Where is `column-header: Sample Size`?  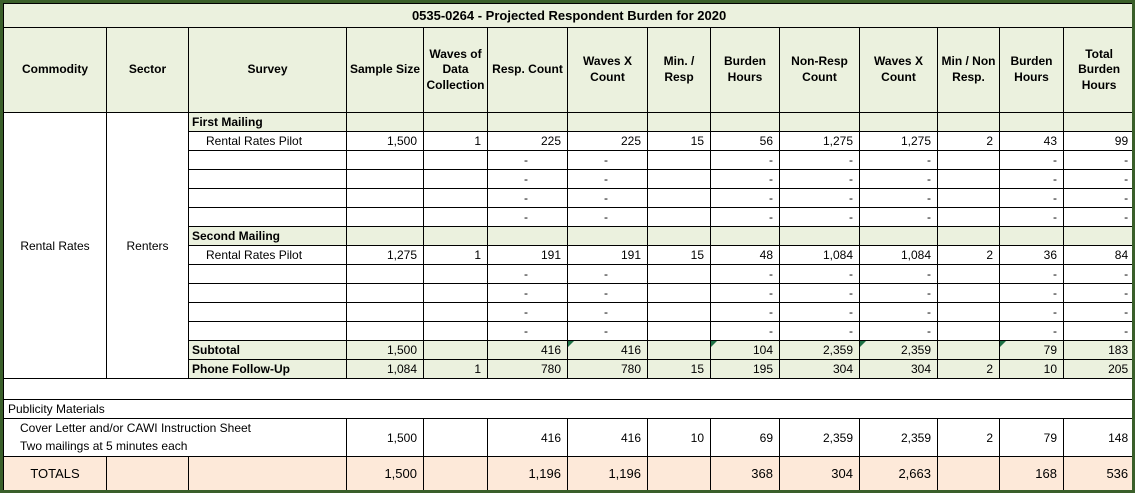
column-header: Sample Size is located at coordinates (385, 70).